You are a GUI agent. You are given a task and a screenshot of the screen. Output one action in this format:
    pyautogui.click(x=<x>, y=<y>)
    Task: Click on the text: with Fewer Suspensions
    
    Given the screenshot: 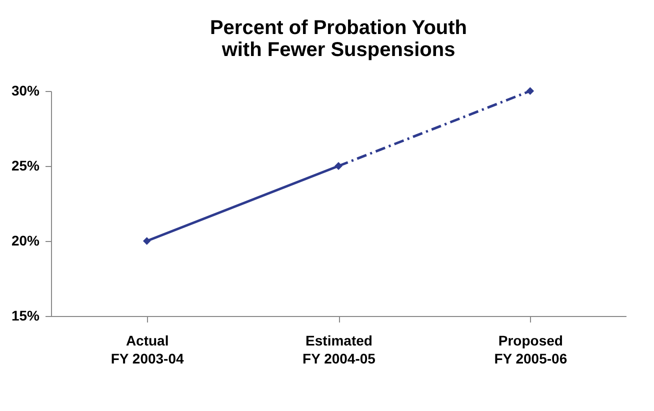 What is the action you would take?
    pyautogui.click(x=339, y=50)
    